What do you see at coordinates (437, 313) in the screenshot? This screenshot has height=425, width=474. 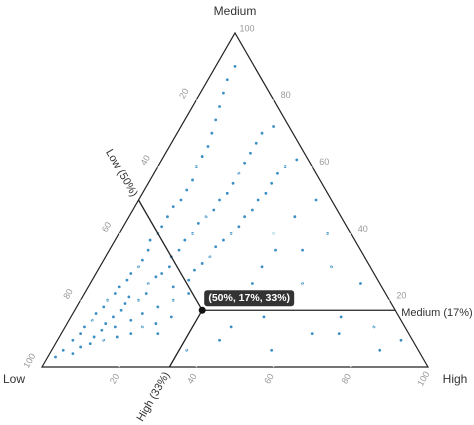 I see `hover-axis-label: Medium (17%)` at bounding box center [437, 313].